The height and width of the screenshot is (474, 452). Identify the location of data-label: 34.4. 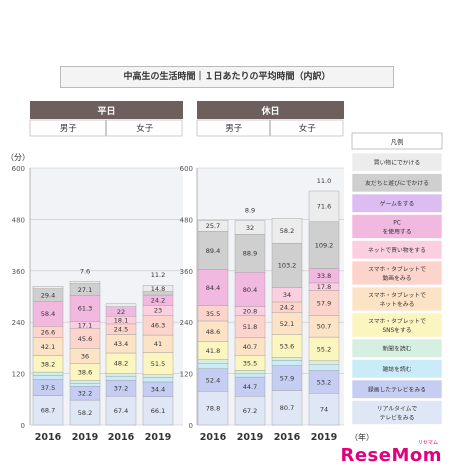
(158, 390).